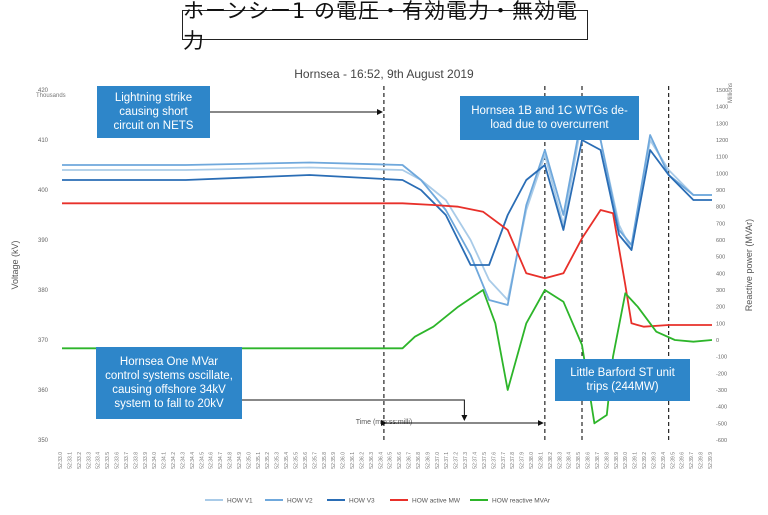 The image size is (768, 515). What do you see at coordinates (118, 460) in the screenshot?
I see `x-tick-label: 52:33.6` at bounding box center [118, 460].